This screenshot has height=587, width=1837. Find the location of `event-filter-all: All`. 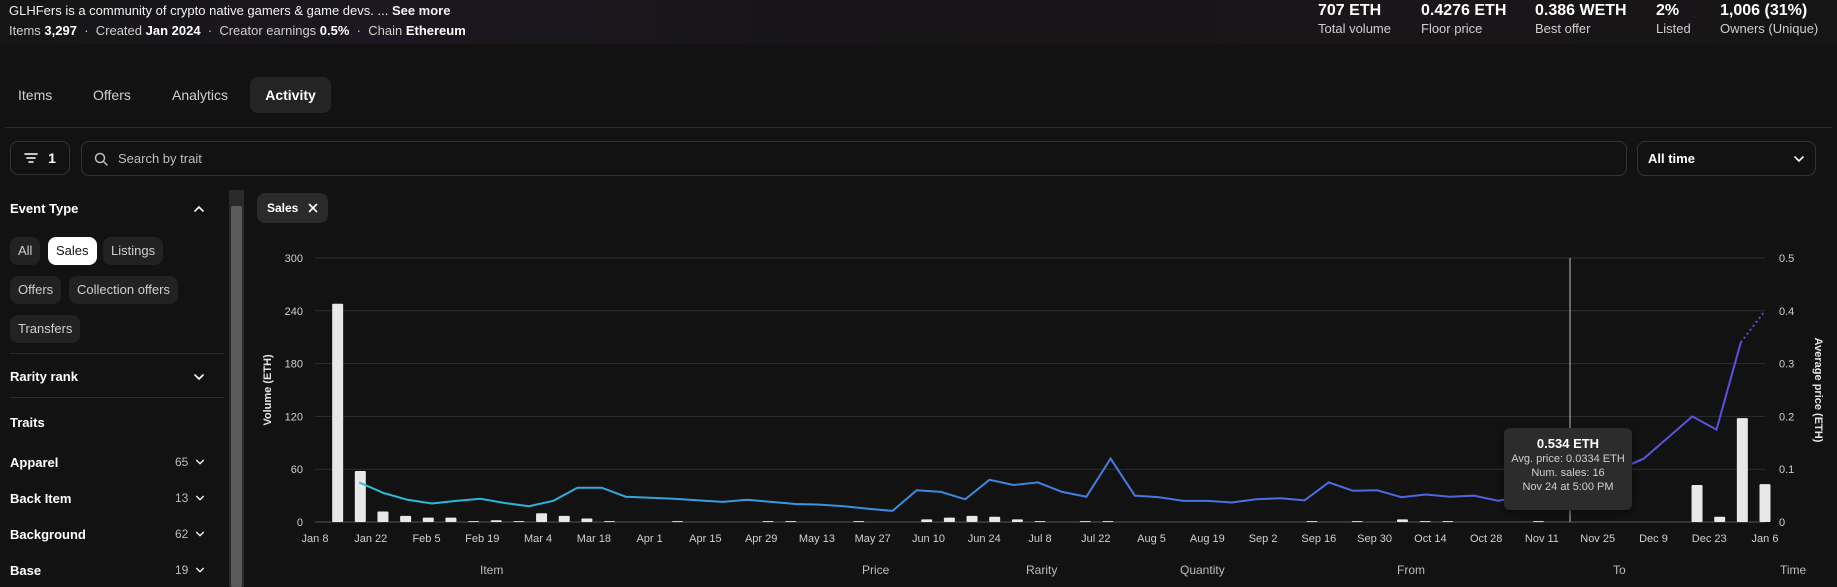

event-filter-all: All is located at coordinates (25, 251).